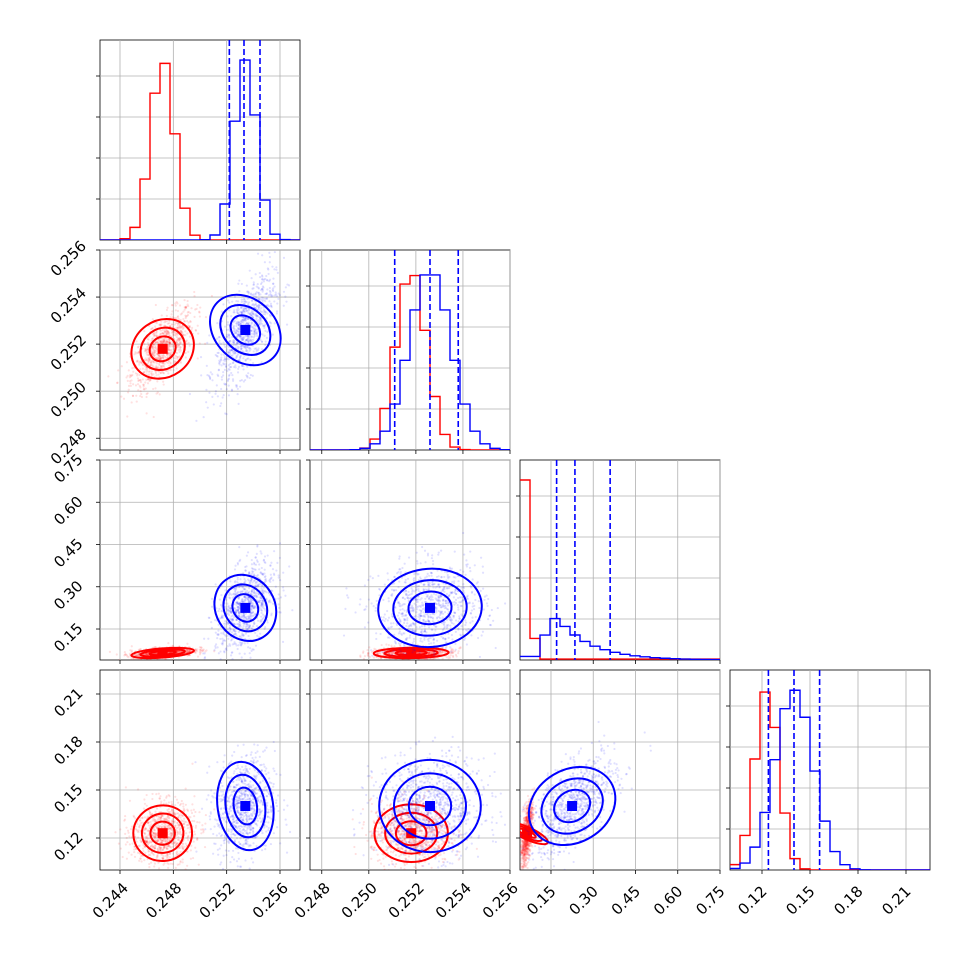 This screenshot has width=970, height=970. Describe the element at coordinates (68, 511) in the screenshot. I see `y-tick-label: 0.60` at that location.